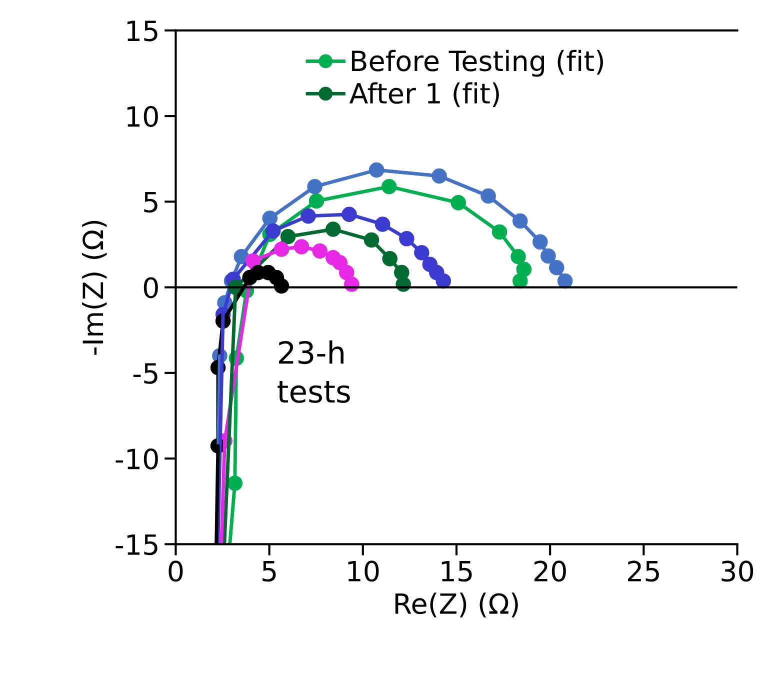 The width and height of the screenshot is (764, 676). What do you see at coordinates (142, 31) in the screenshot?
I see `y-tick-label: 15` at bounding box center [142, 31].